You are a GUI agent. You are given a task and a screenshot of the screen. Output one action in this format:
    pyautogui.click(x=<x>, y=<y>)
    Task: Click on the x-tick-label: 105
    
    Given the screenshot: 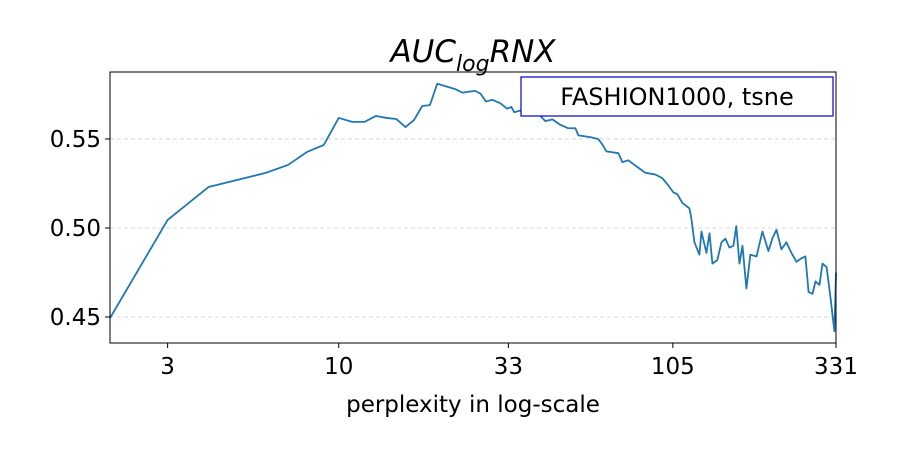 What is the action you would take?
    pyautogui.click(x=673, y=367)
    